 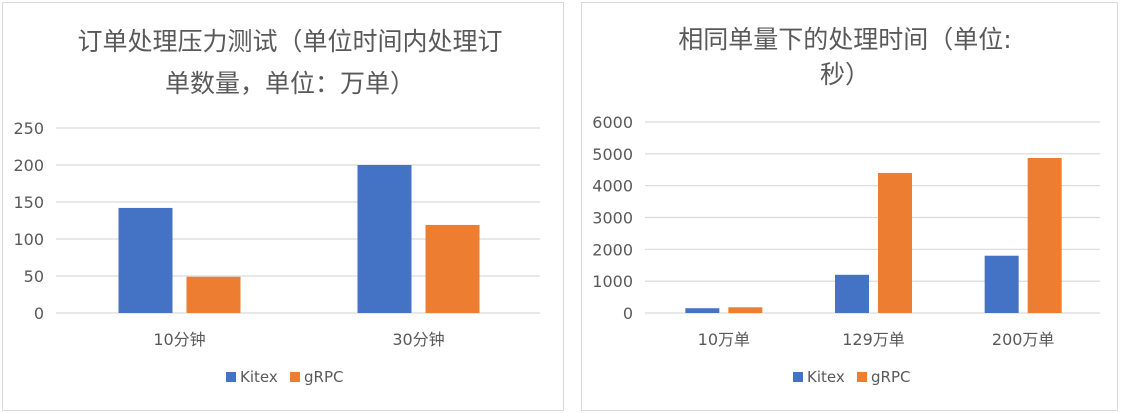 What do you see at coordinates (612, 218) in the screenshot?
I see `y-tick-label: 3000` at bounding box center [612, 218].